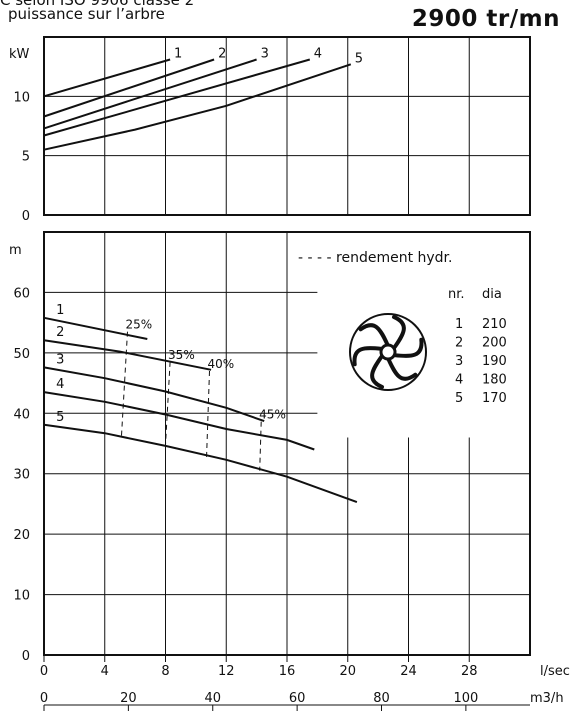  Describe the element at coordinates (347, 671) in the screenshot. I see `xtick-20: 20` at that location.